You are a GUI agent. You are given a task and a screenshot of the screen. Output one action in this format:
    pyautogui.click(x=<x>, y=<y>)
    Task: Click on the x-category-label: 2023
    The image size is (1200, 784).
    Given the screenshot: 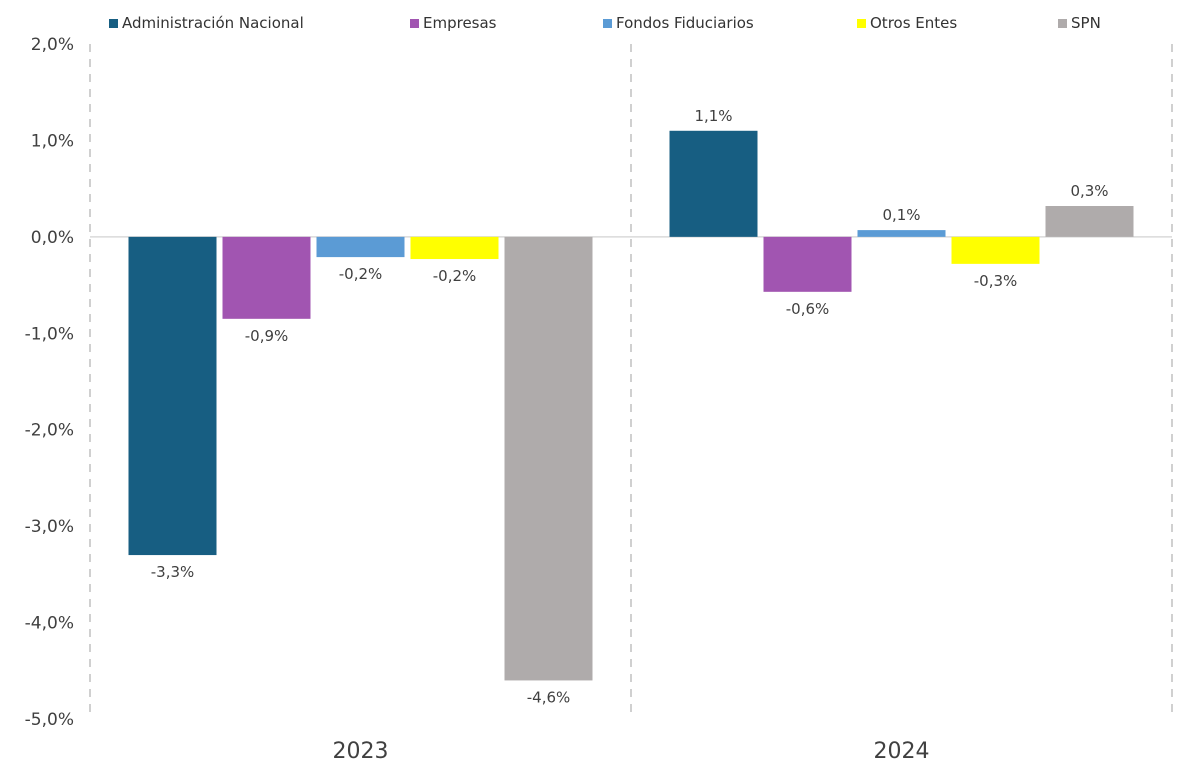 What is the action you would take?
    pyautogui.click(x=361, y=751)
    